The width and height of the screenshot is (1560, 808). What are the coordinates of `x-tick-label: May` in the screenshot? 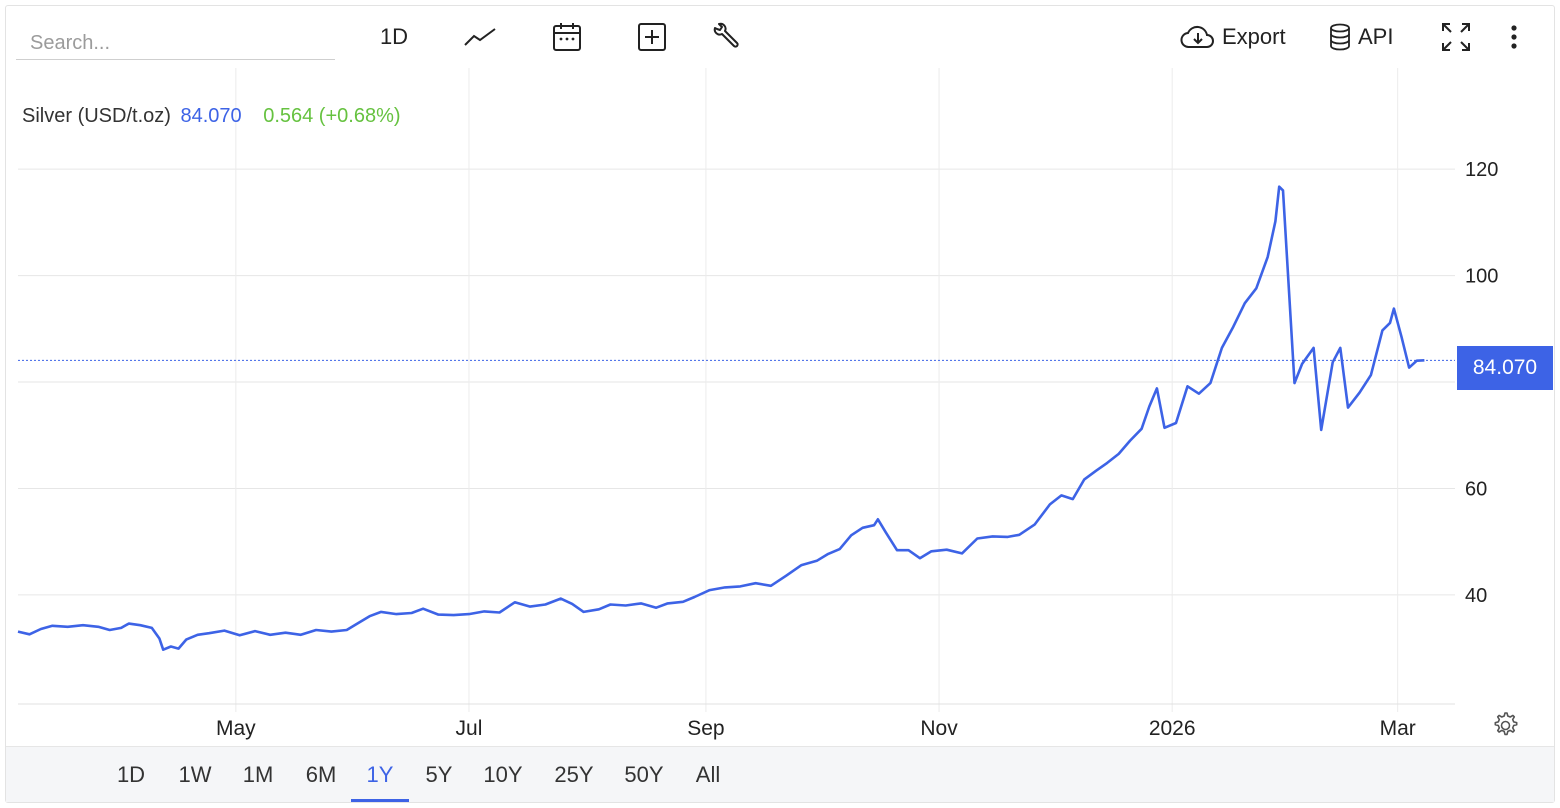 It's located at (236, 728).